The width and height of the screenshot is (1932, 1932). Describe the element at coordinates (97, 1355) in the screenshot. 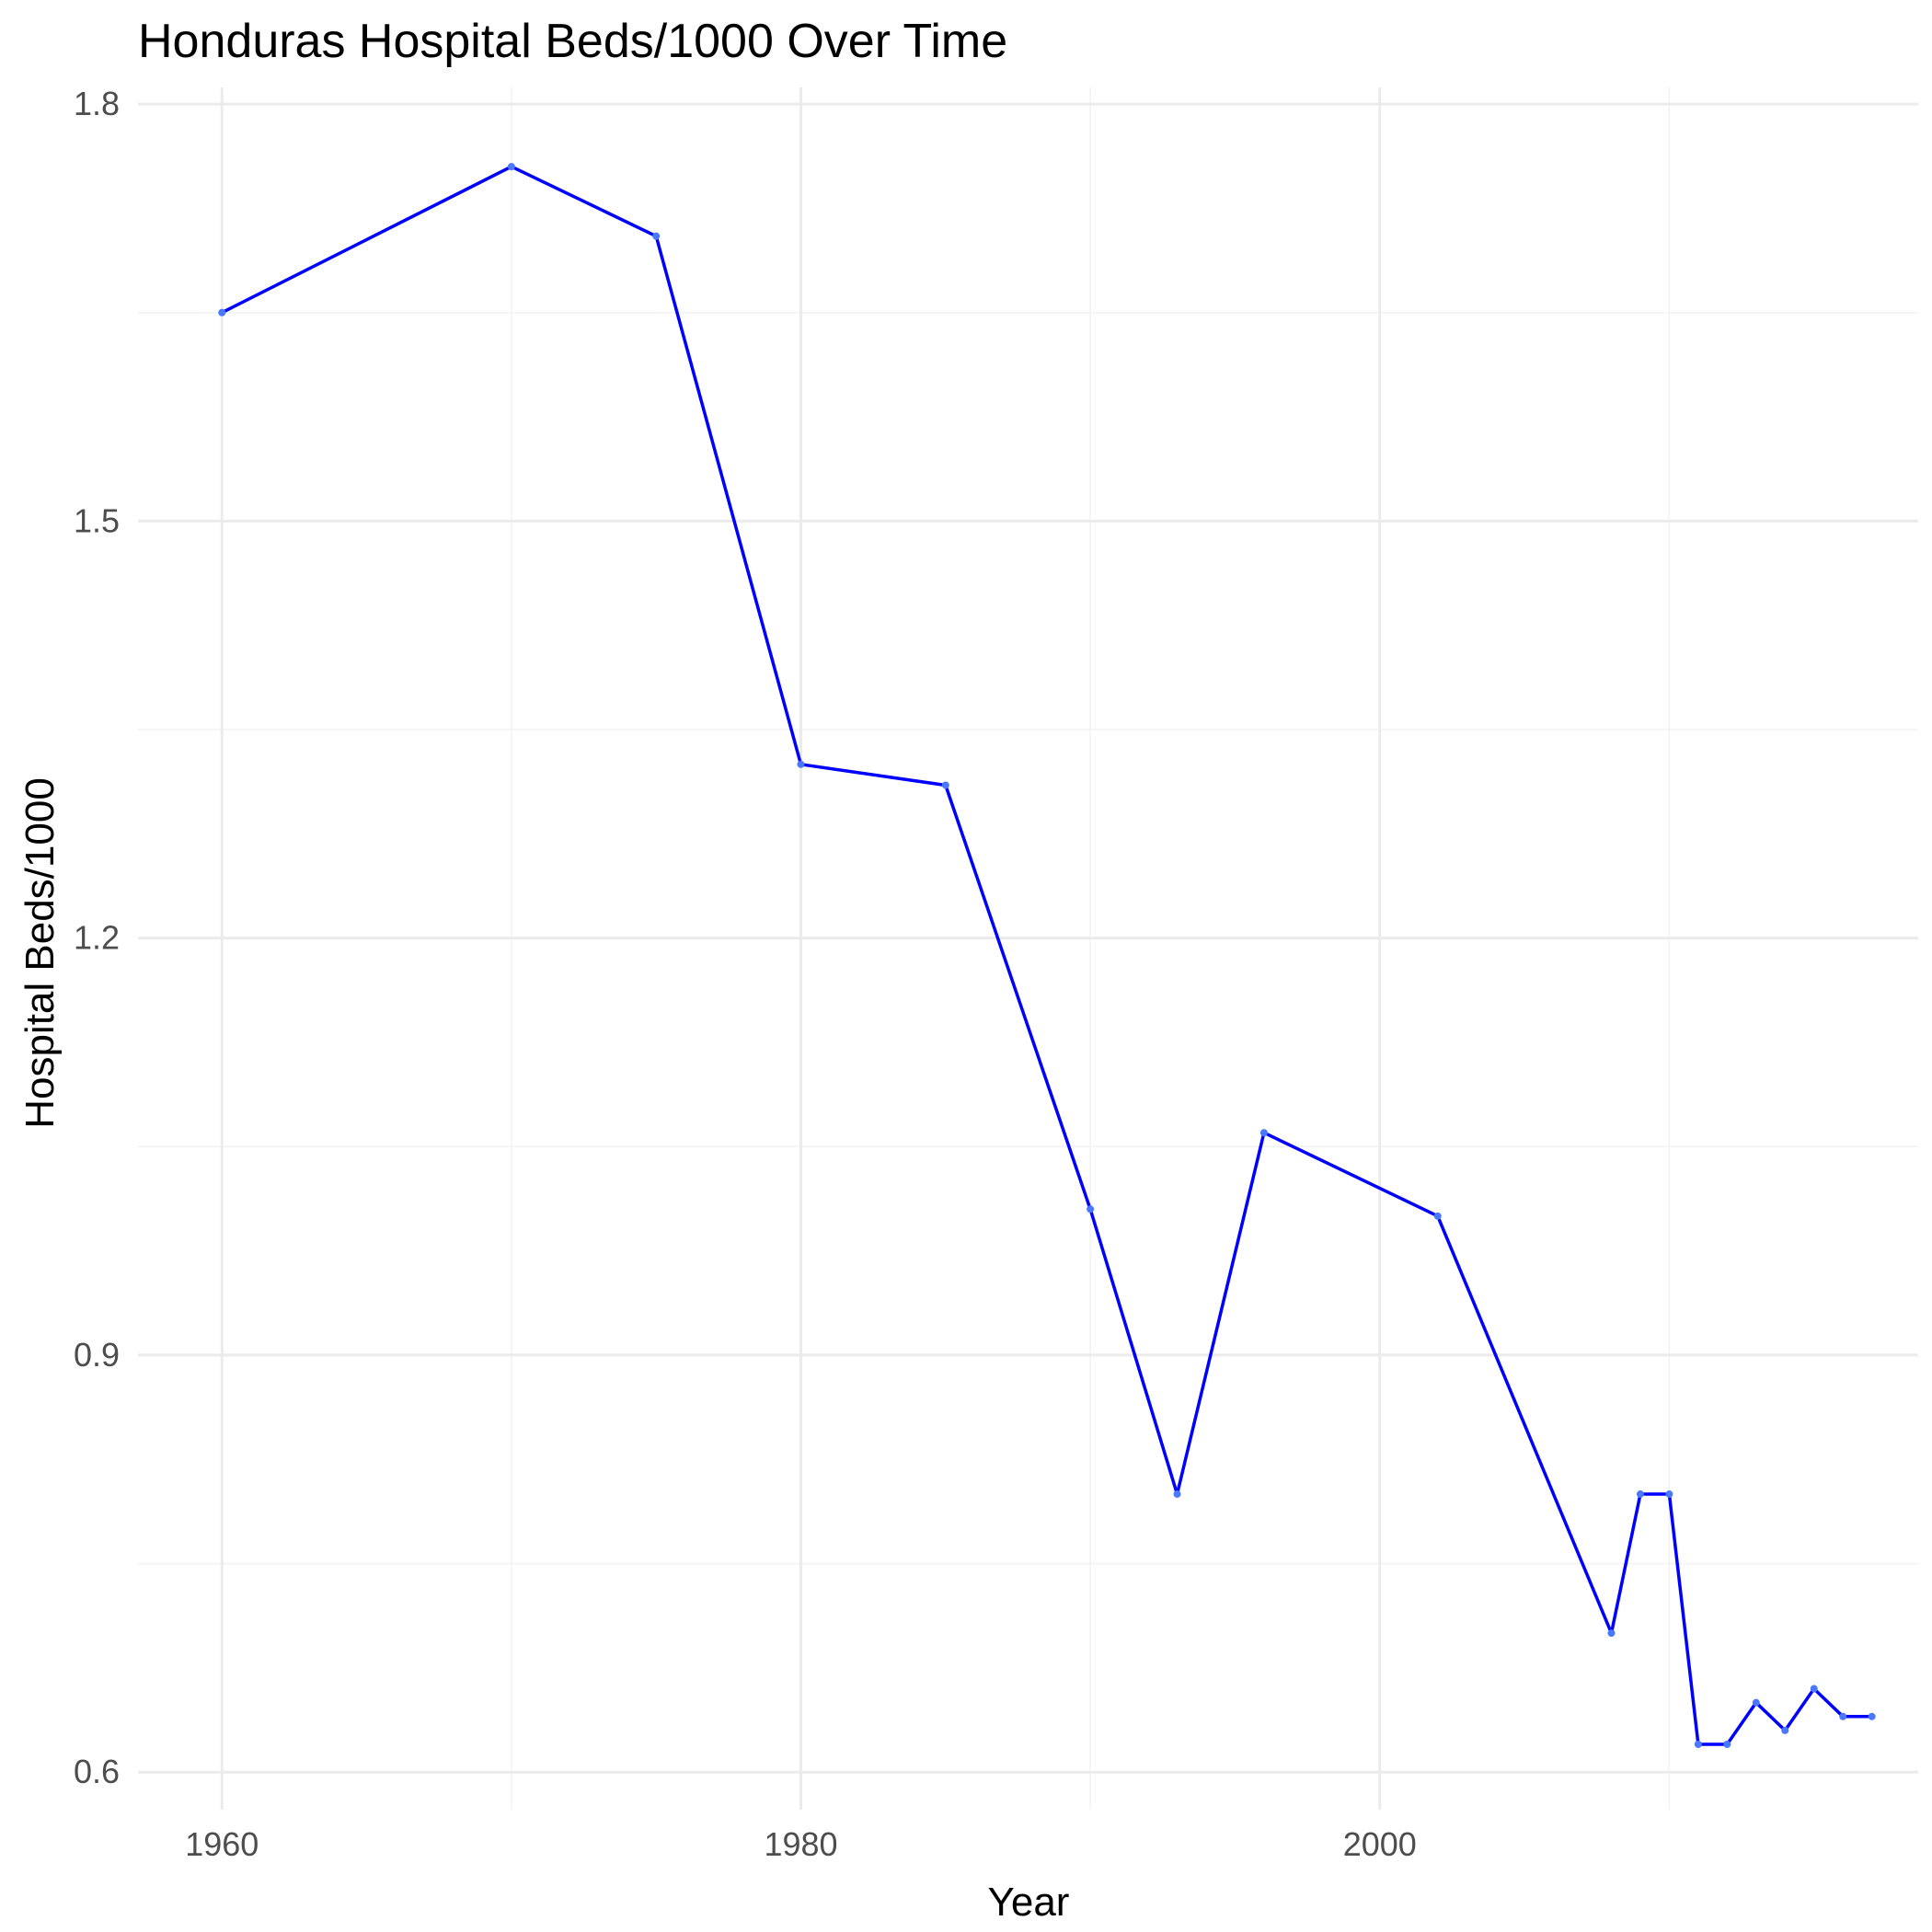

I see `y-tick-label: 0.9` at that location.